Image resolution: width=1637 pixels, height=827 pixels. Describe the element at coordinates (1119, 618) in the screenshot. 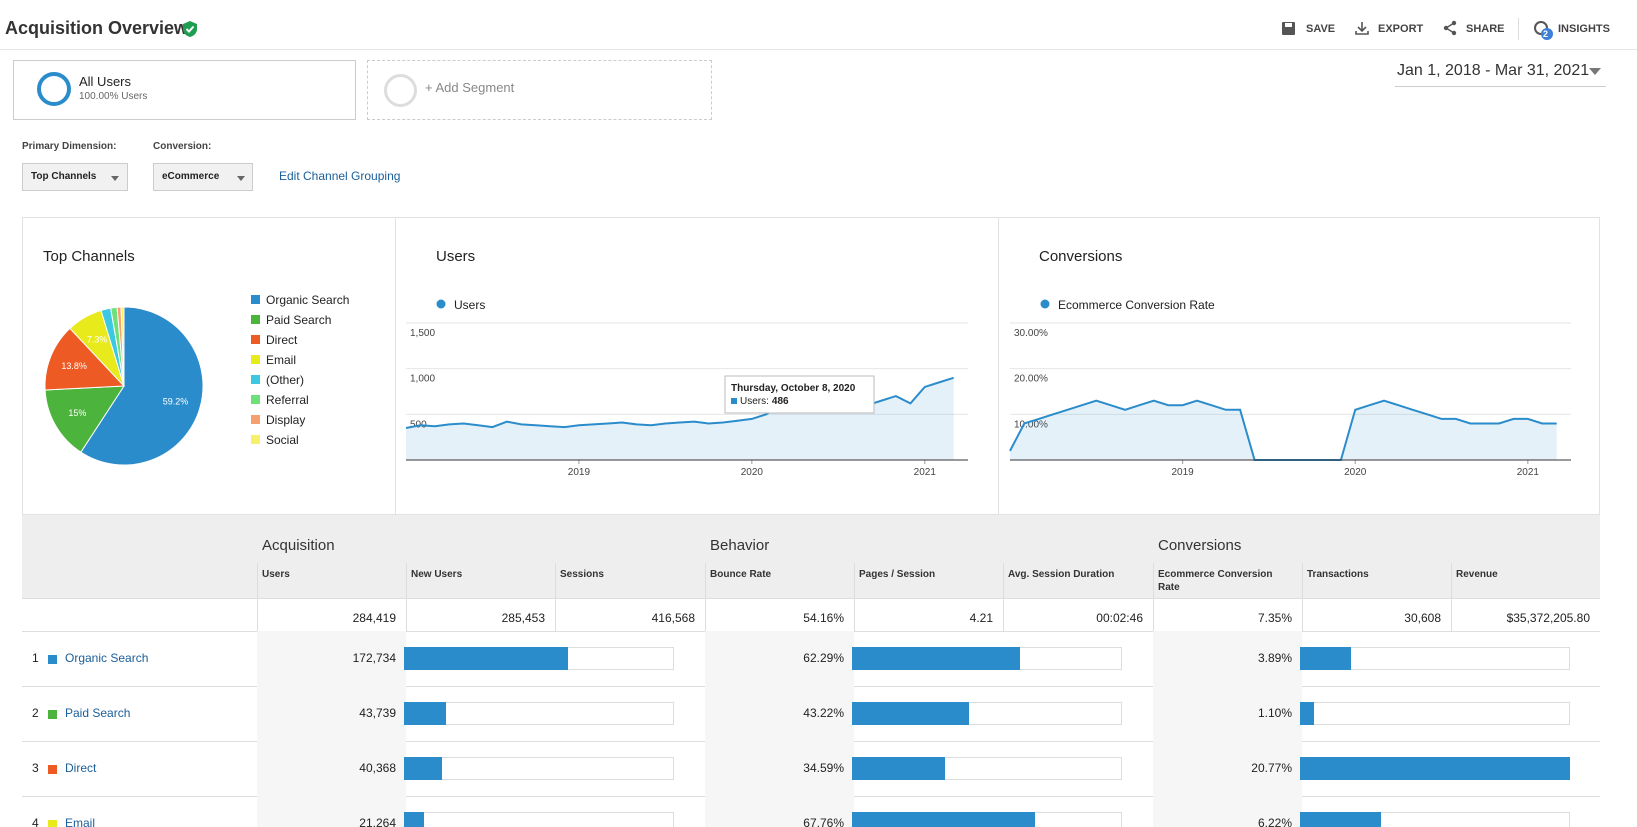

I see `total-cell: 00:02:46` at that location.